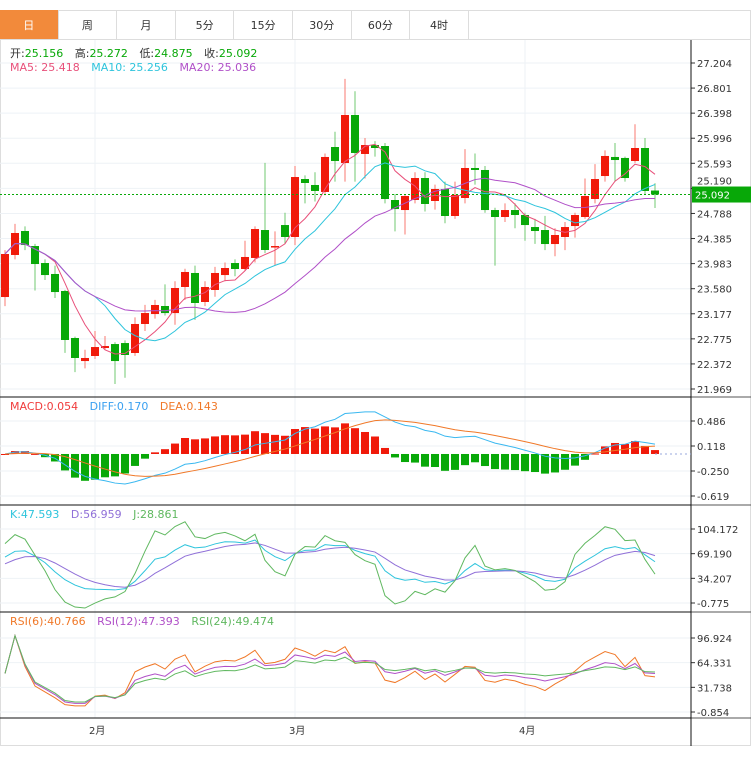 The image size is (756, 762). What do you see at coordinates (29, 24) in the screenshot?
I see `tab-day: 日` at bounding box center [29, 24].